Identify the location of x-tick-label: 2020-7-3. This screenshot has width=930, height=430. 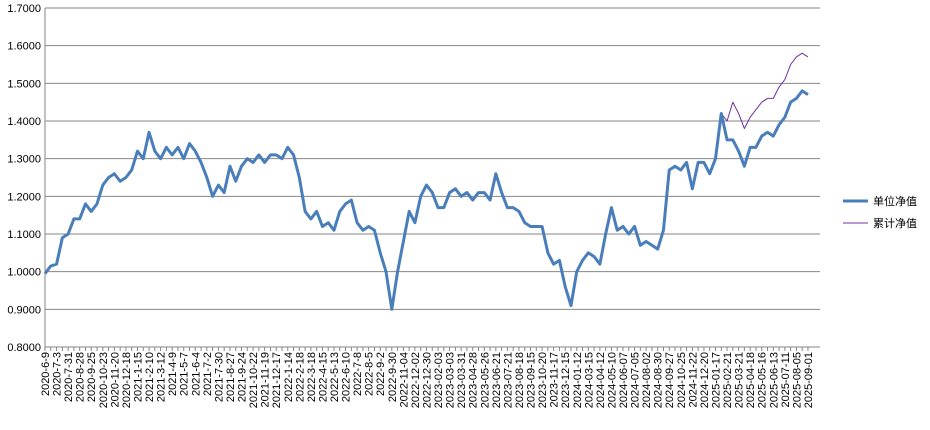
(58, 374).